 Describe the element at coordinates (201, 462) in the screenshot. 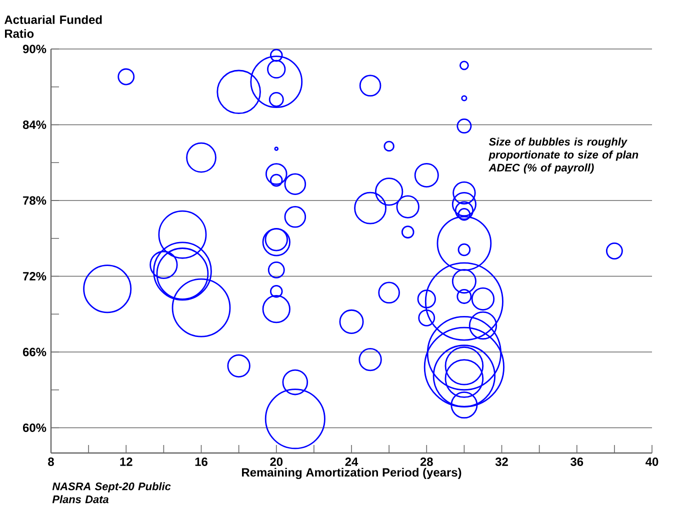

I see `x-tick-label: 16` at that location.